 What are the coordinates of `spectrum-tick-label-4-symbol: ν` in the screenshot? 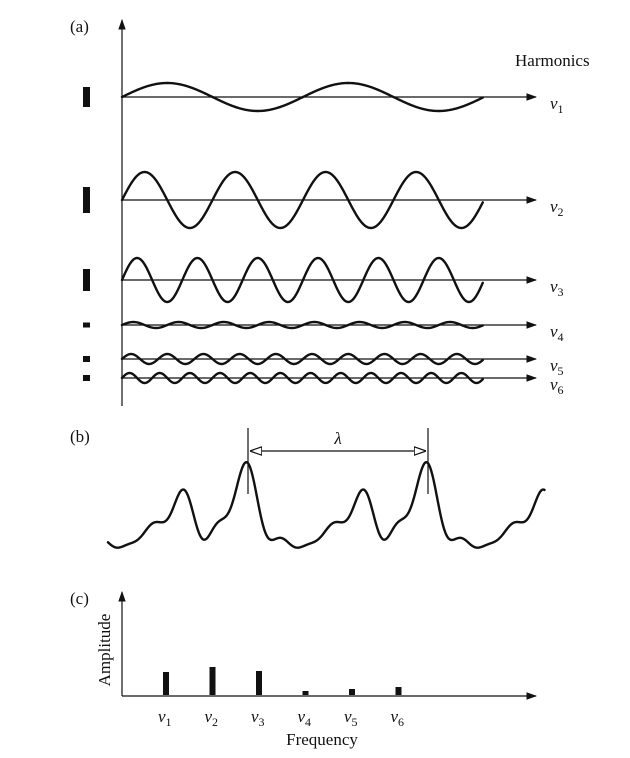 It's located at (302, 716).